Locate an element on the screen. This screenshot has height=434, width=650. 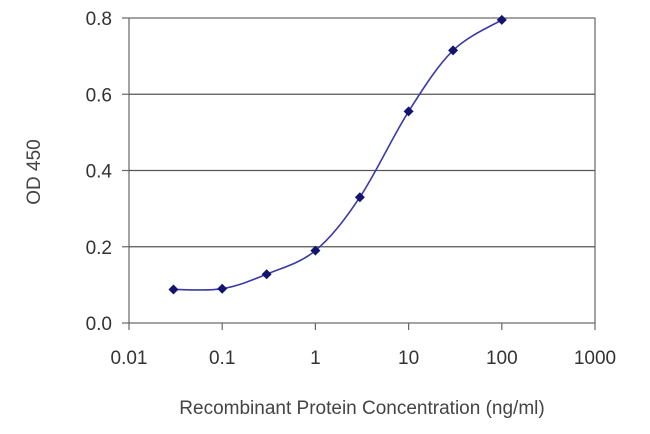
y-axis-ticks: 0.0 0.2 0.4 0.6 0.8 is located at coordinates (107, 172).